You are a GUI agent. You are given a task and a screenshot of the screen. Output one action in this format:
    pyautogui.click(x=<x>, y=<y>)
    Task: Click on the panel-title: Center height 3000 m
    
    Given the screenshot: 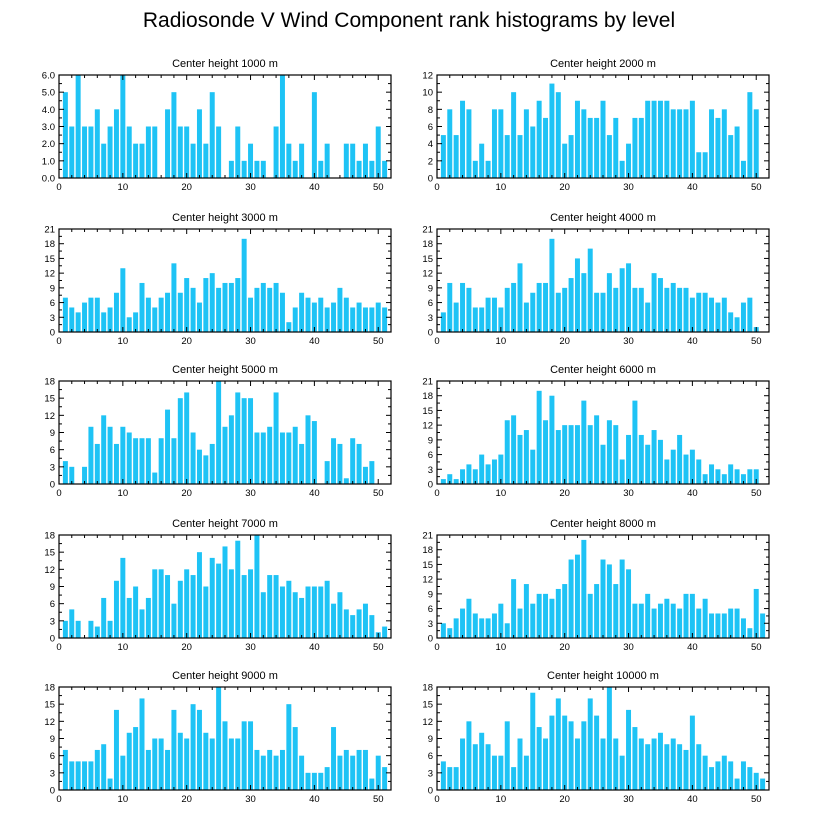 What is the action you would take?
    pyautogui.click(x=225, y=218)
    